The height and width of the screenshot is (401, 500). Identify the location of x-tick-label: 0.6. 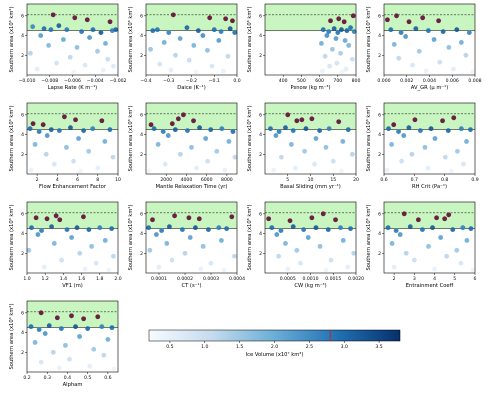
(383, 180).